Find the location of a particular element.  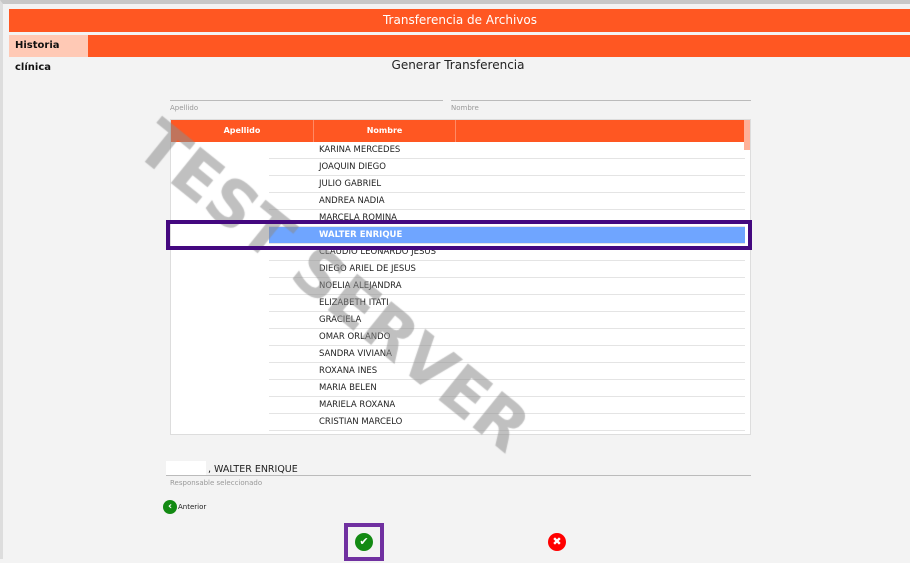

nombre-label: Nombre is located at coordinates (465, 108).